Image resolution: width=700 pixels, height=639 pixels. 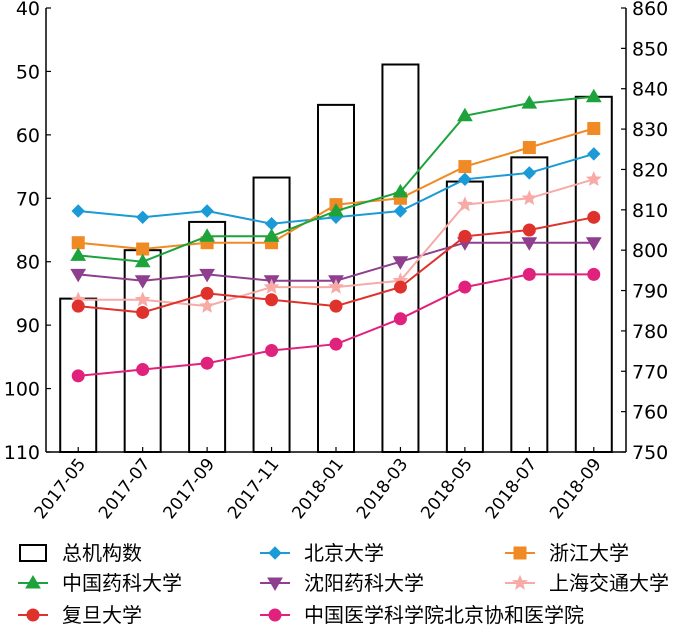 What do you see at coordinates (22, 453) in the screenshot?
I see `left-tick-label: 110` at bounding box center [22, 453].